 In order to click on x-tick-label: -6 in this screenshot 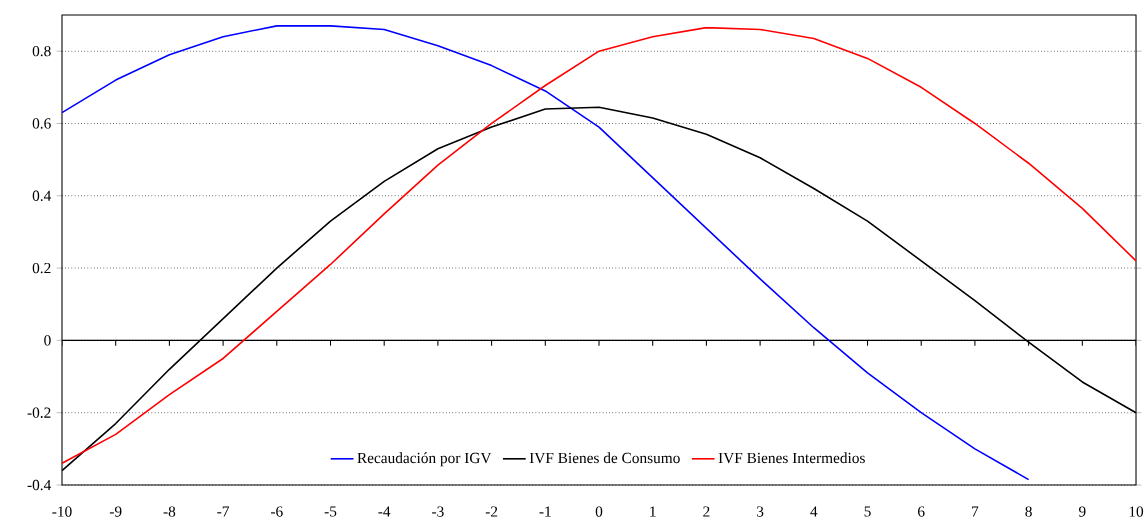, I will do `click(276, 511)`.